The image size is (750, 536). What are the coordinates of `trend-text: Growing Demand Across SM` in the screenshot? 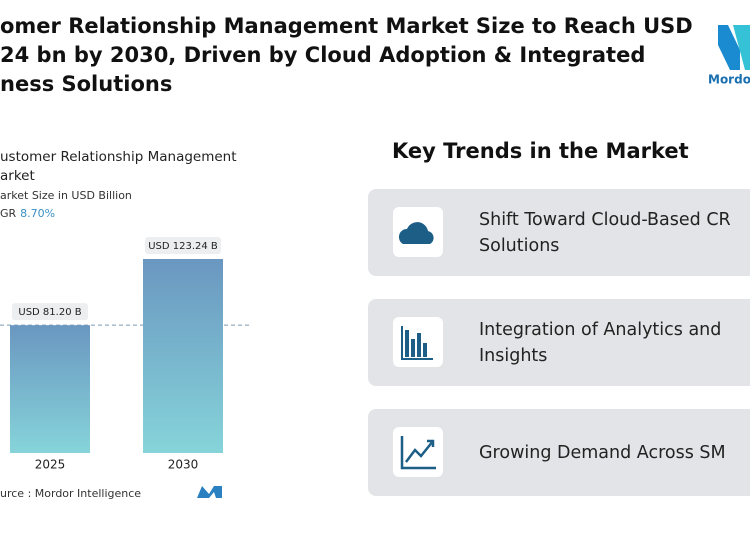 It's located at (602, 453).